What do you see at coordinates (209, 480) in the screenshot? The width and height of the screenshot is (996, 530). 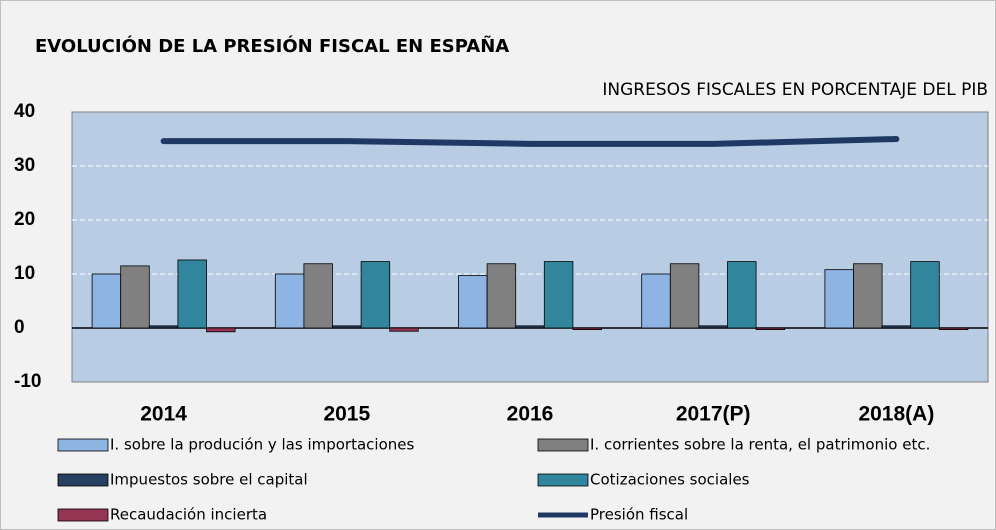 I see `legend-label: Impuestos sobre el capital` at bounding box center [209, 480].